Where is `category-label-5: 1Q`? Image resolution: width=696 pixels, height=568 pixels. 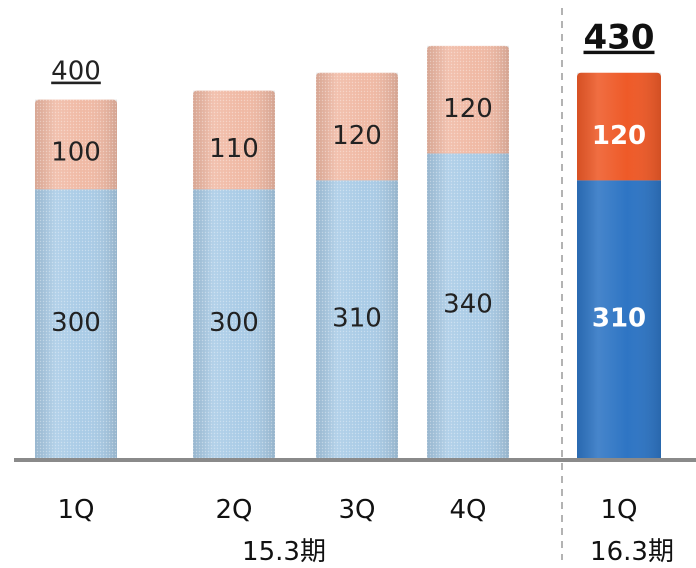
category-label-5: 1Q is located at coordinates (618, 510).